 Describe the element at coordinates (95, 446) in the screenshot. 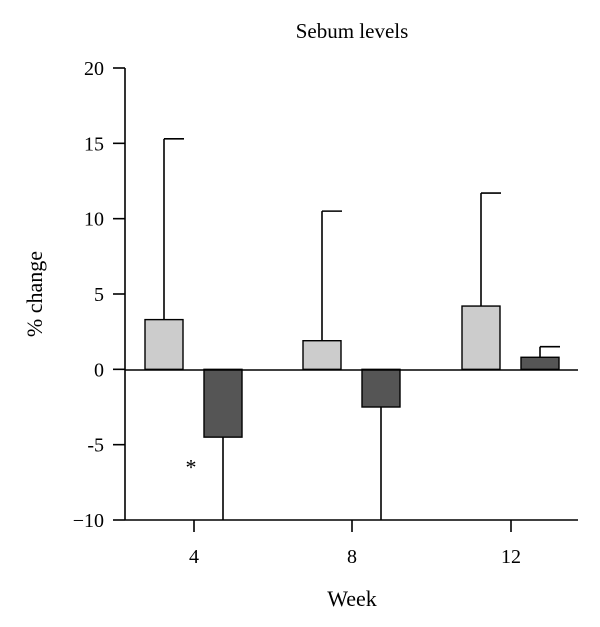

I see `y-tick-label: -5` at that location.